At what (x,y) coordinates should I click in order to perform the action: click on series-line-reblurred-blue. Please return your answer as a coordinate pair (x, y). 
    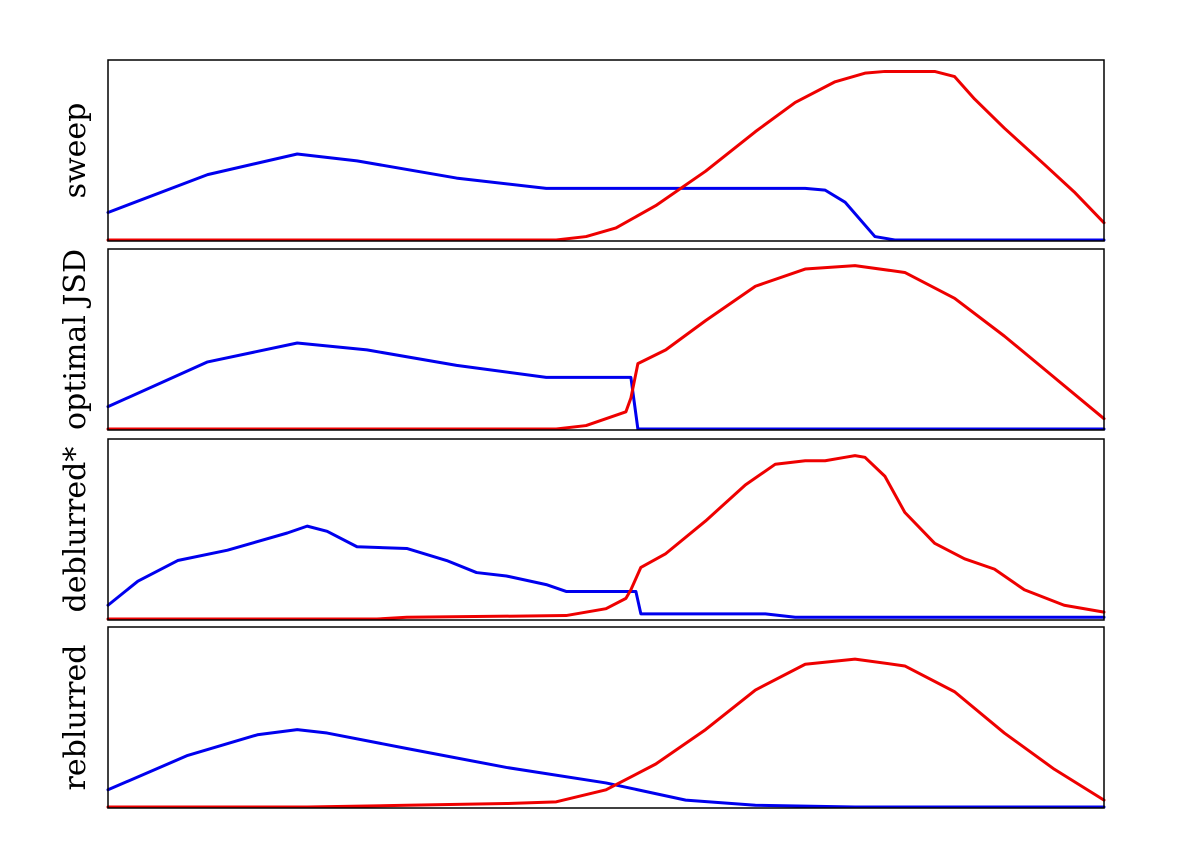
    Looking at the image, I should click on (606, 768).